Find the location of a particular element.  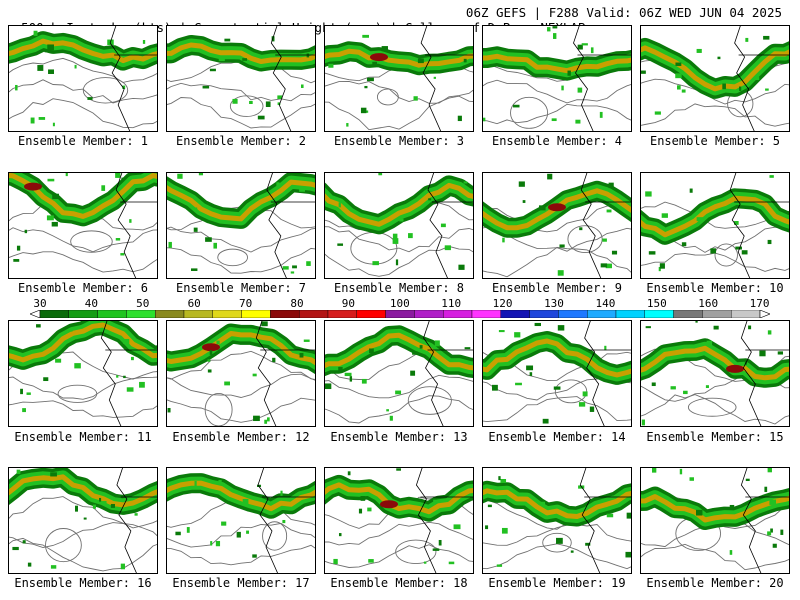

member-caption: Ensemble Member: 15 is located at coordinates (715, 437).